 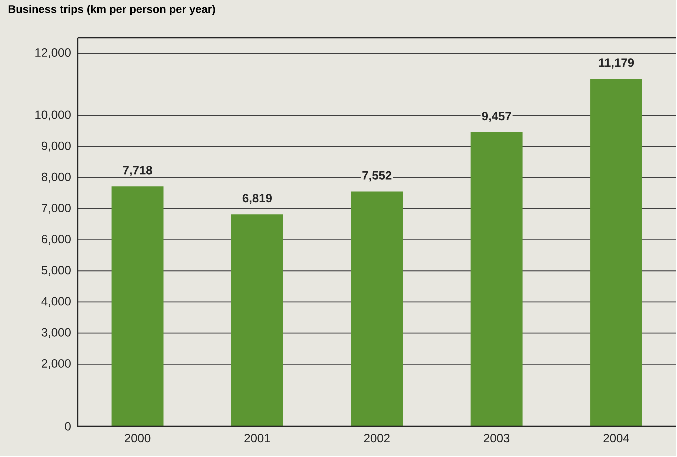 I want to click on chart-title: Business trips (km per person per year), so click(x=112, y=10).